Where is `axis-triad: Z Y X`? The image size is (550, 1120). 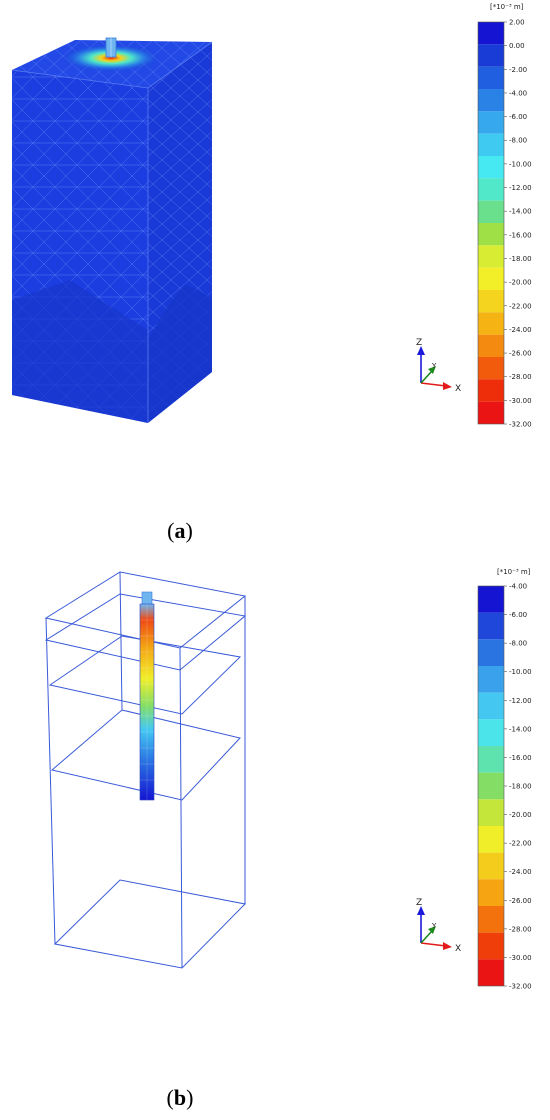
axis-triad: Z Y X is located at coordinates (438, 366).